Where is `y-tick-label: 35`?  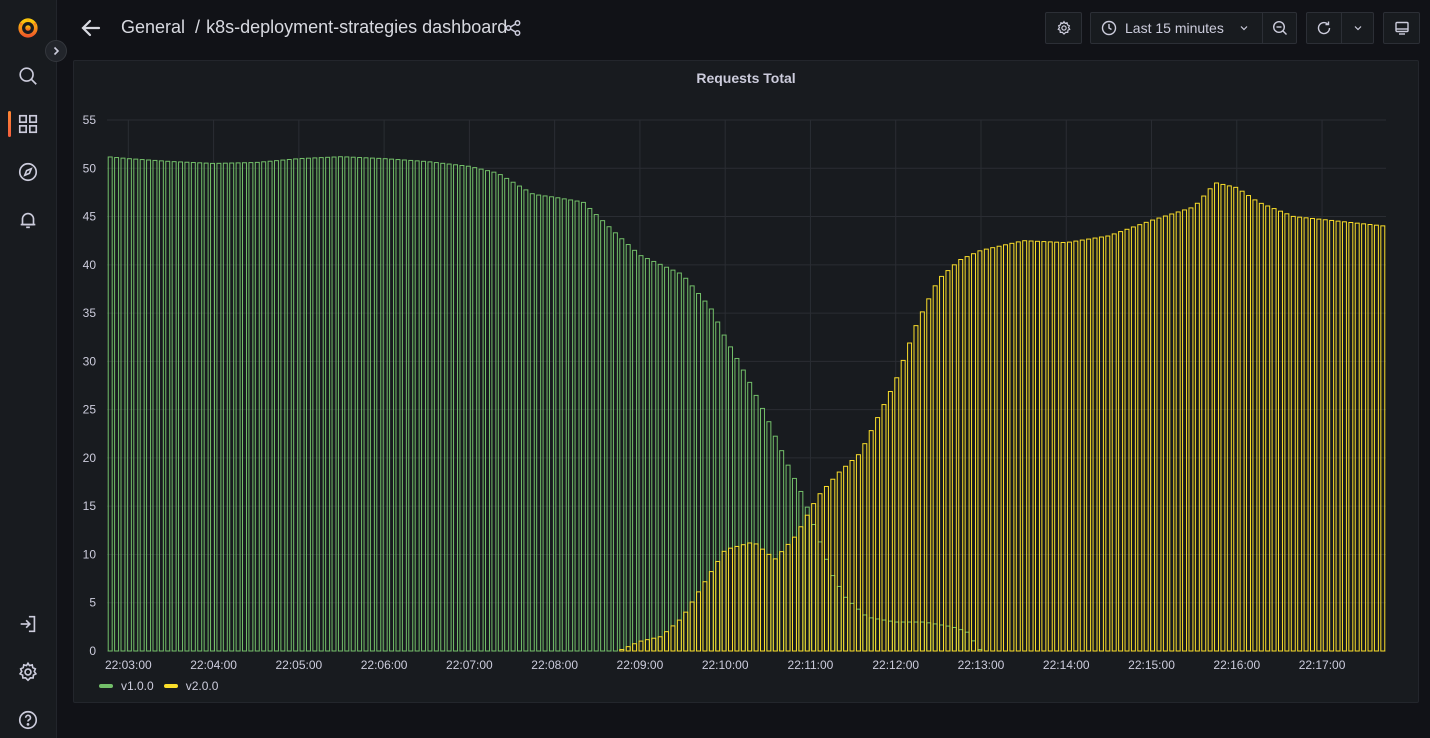
y-tick-label: 35 is located at coordinates (90, 313).